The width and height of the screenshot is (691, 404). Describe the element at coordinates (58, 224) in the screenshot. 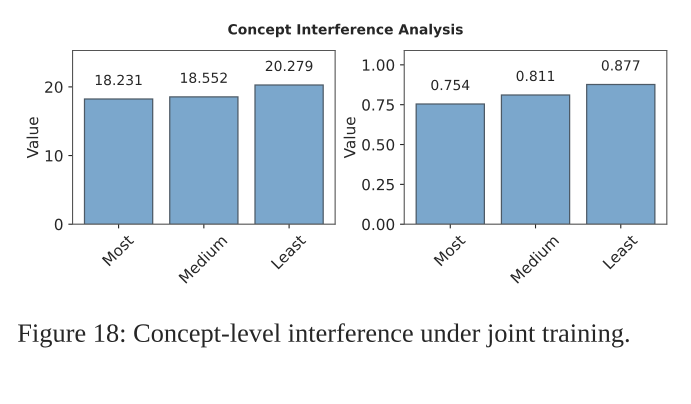

I see `y-tick-label: 0` at that location.